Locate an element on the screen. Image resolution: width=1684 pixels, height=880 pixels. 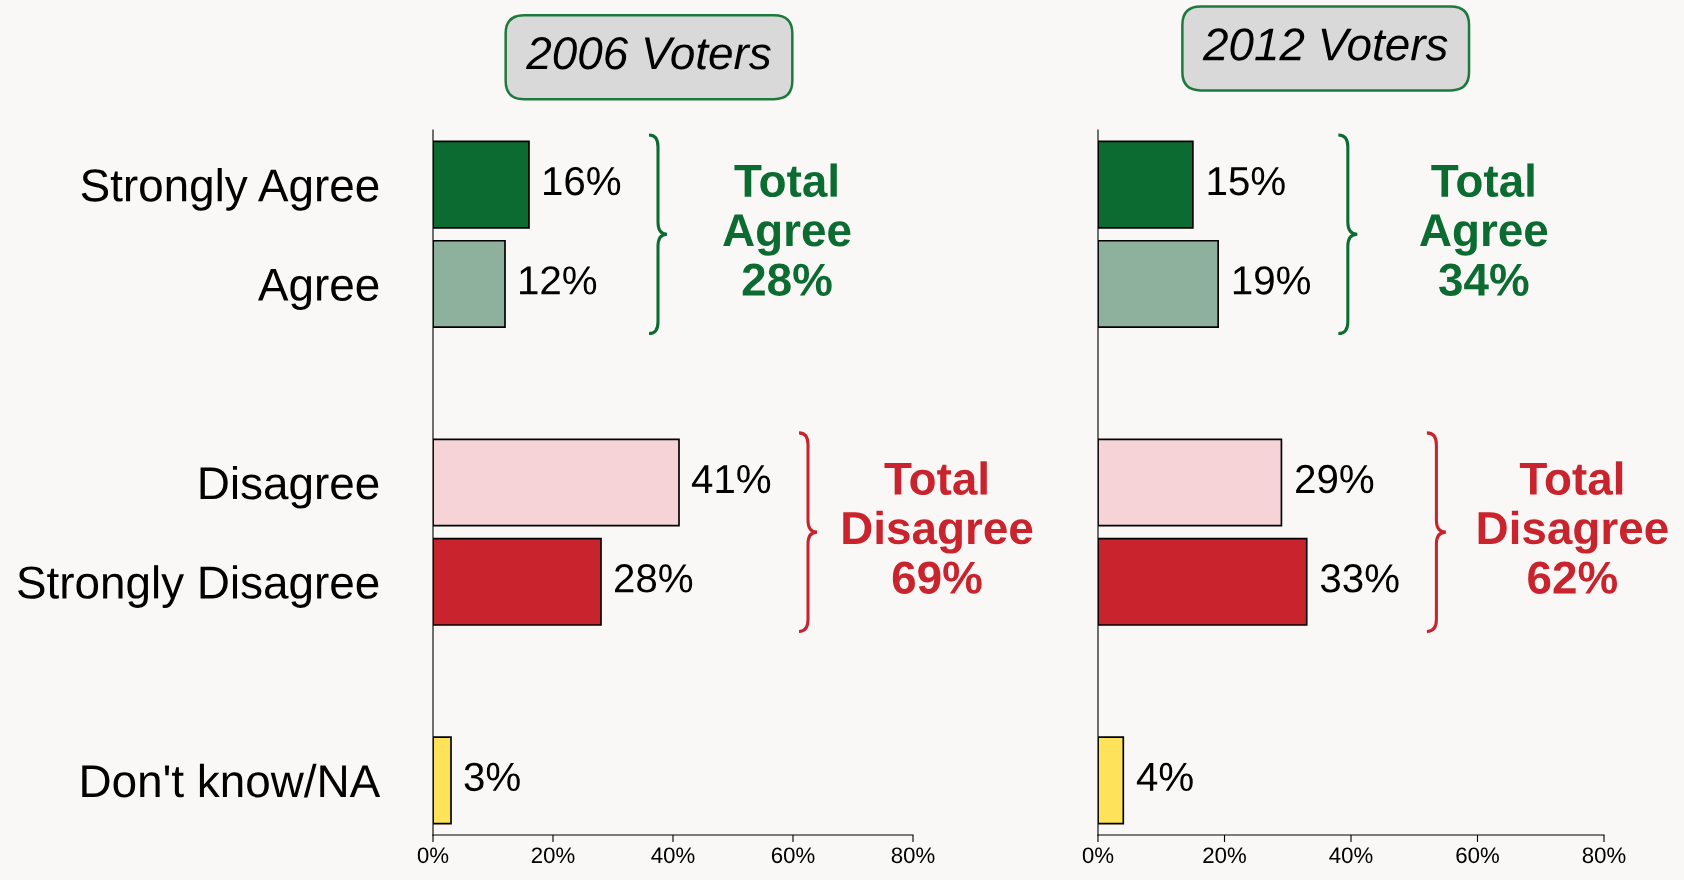
annotation: Total Disagree 69% is located at coordinates (938, 527).